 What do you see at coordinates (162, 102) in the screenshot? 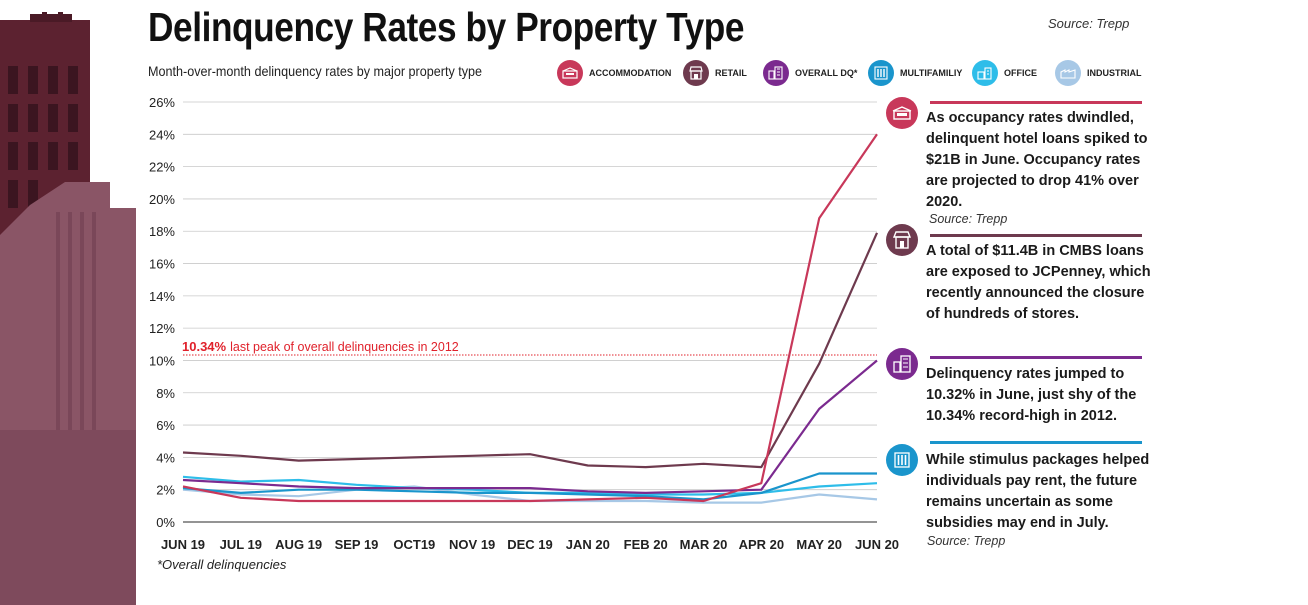
I see `y-tick-label: 26%` at bounding box center [162, 102].